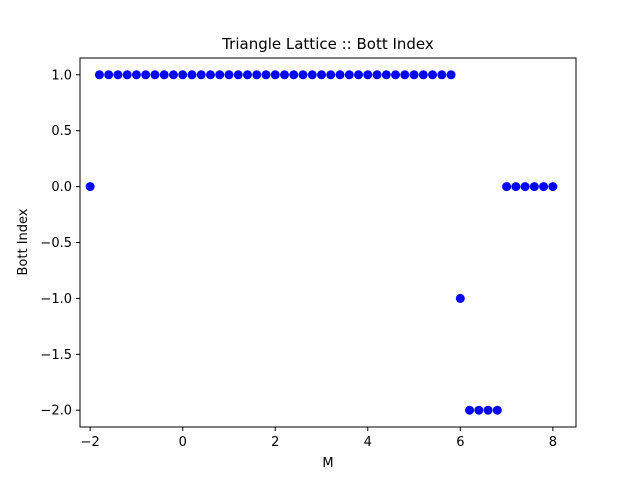 Image resolution: width=640 pixels, height=480 pixels. Describe the element at coordinates (90, 442) in the screenshot. I see `x-tick-label: −2` at that location.